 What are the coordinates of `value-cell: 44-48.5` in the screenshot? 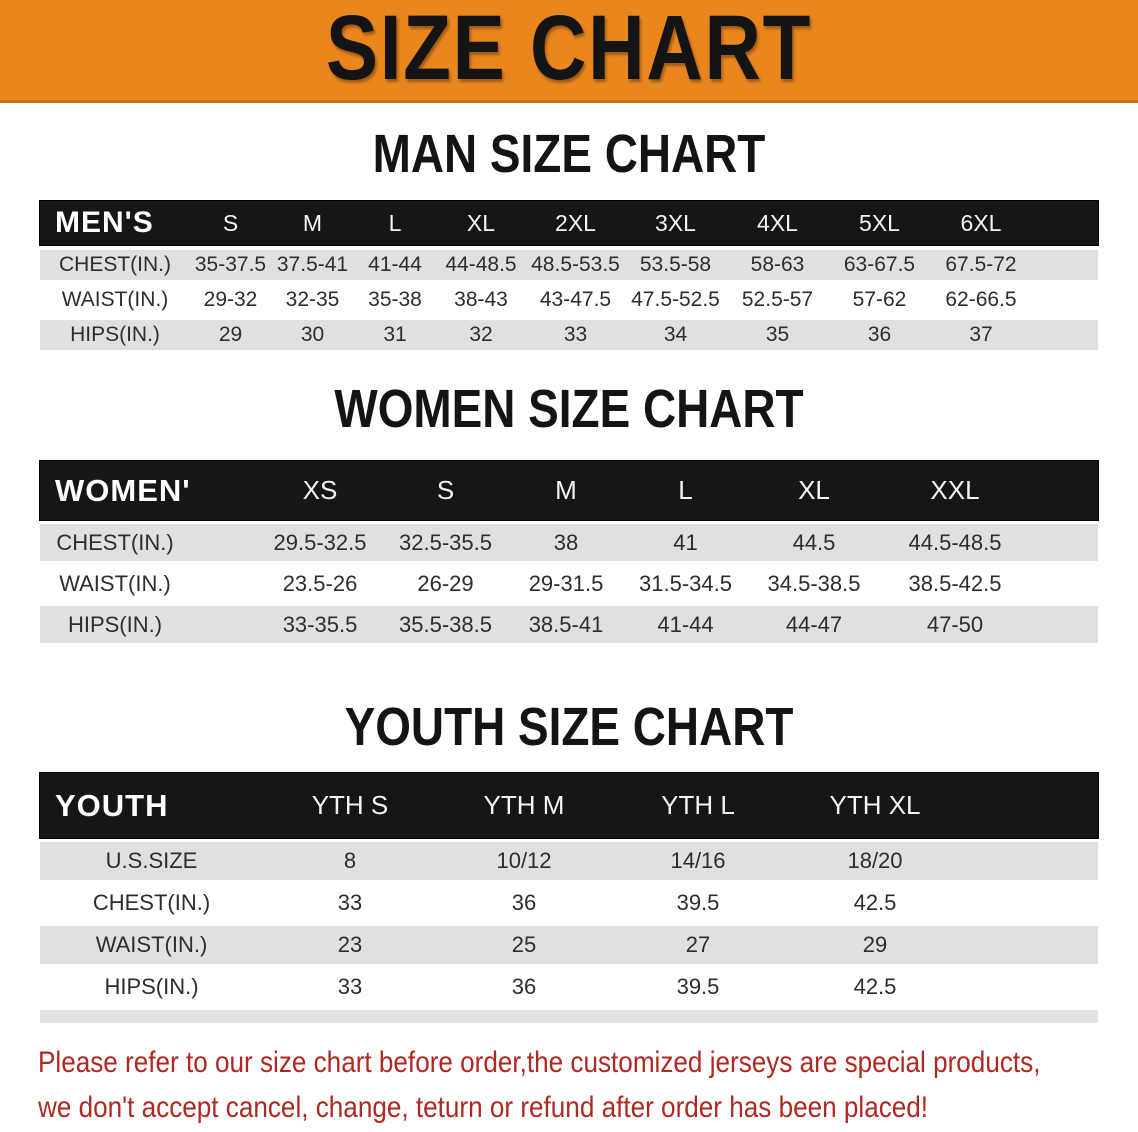 It's located at (481, 264).